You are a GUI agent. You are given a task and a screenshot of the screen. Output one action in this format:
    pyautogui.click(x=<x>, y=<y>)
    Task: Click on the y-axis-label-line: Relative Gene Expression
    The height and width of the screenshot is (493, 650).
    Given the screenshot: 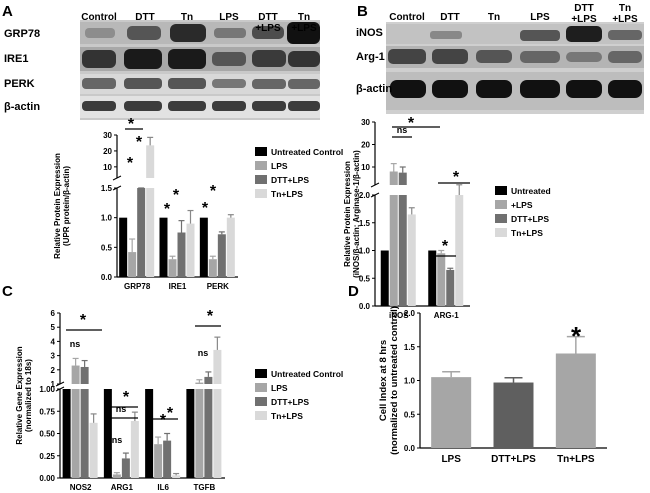 What is the action you would take?
    pyautogui.click(x=19, y=395)
    